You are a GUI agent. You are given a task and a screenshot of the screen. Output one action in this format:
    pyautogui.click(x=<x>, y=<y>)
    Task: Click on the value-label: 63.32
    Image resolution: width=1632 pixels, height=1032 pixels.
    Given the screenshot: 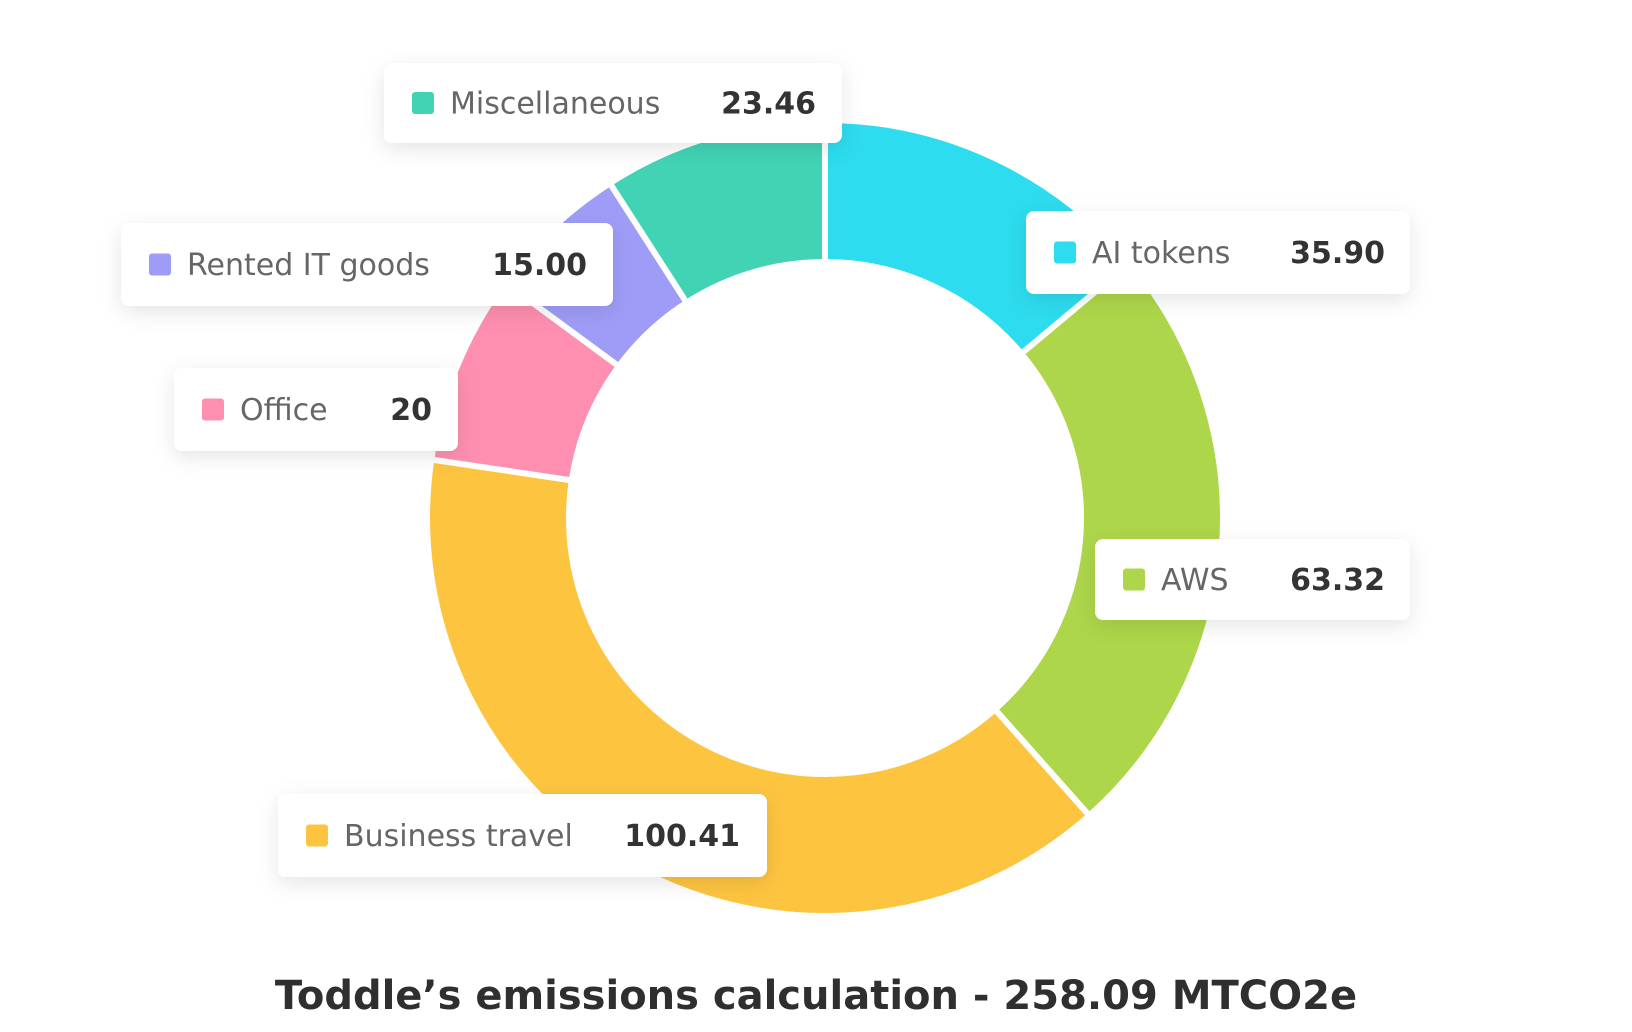 What is the action you would take?
    pyautogui.click(x=1337, y=580)
    